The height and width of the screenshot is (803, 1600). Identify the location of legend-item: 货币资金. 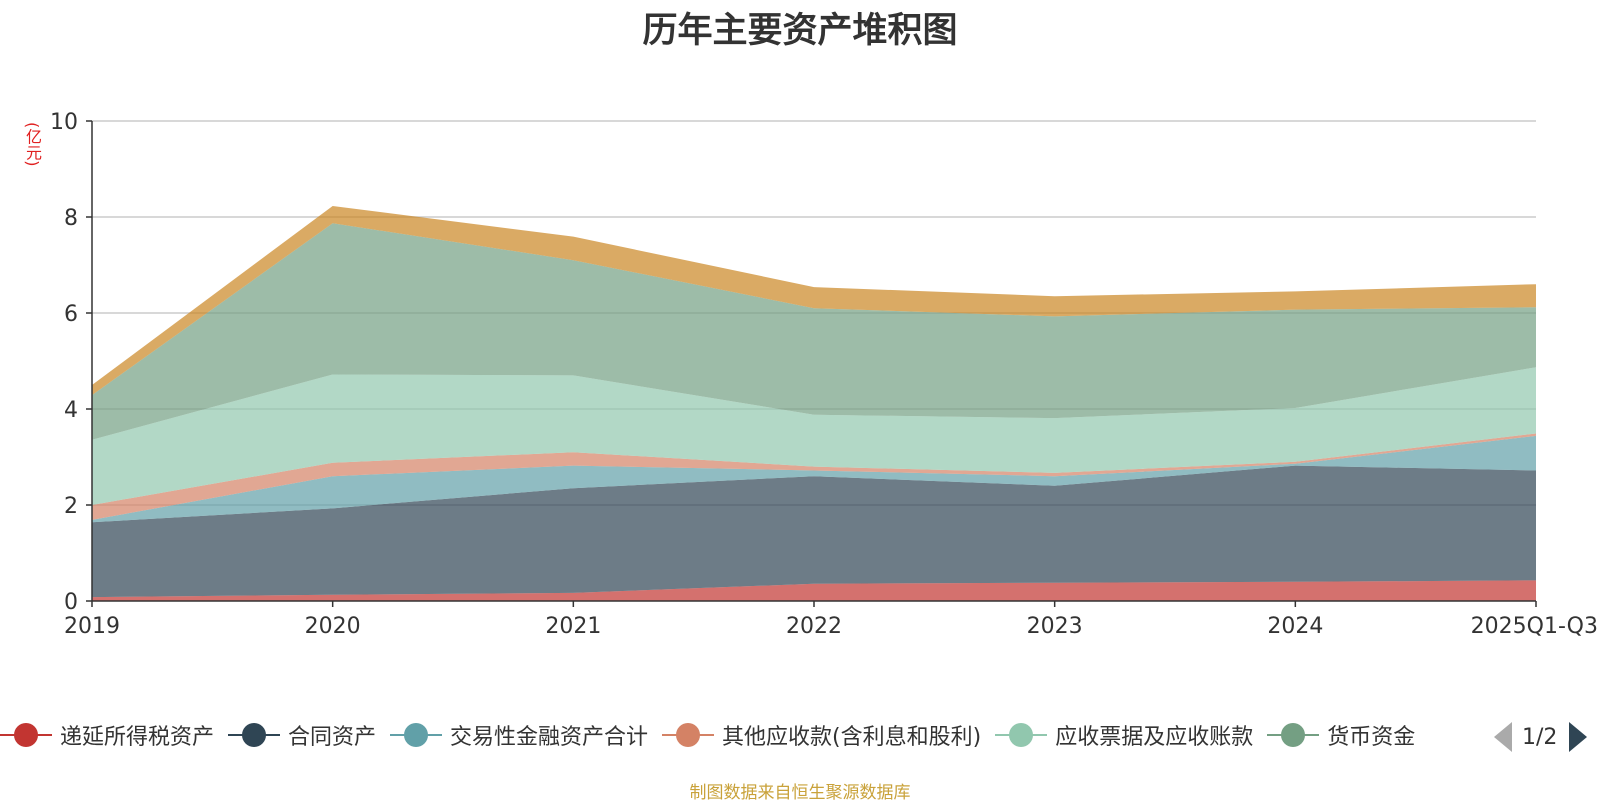
(1341, 735).